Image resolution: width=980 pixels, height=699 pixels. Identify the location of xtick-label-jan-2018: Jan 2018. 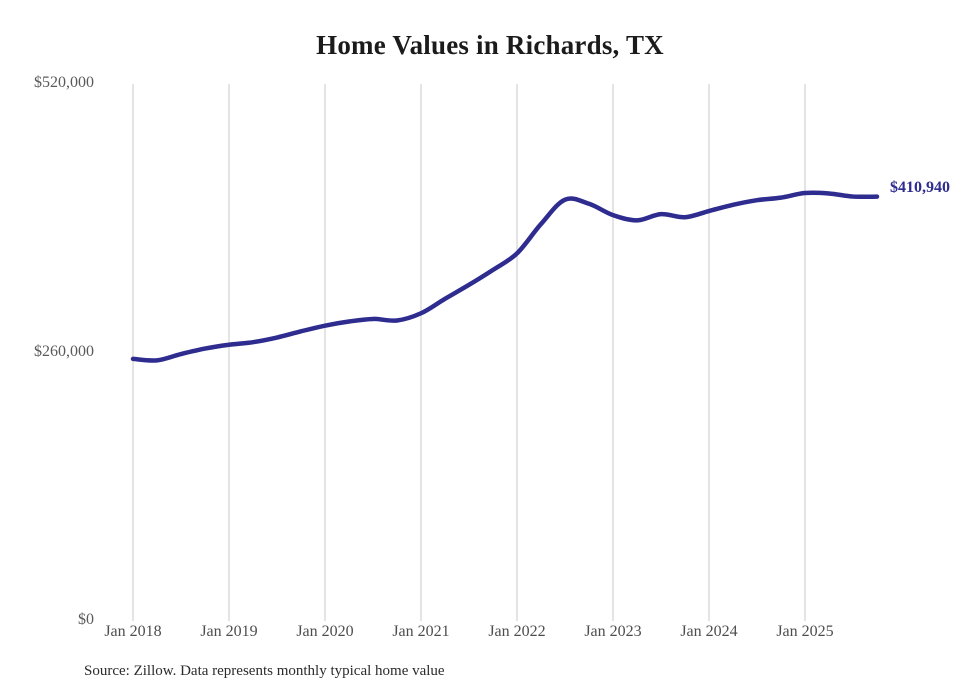
(133, 631).